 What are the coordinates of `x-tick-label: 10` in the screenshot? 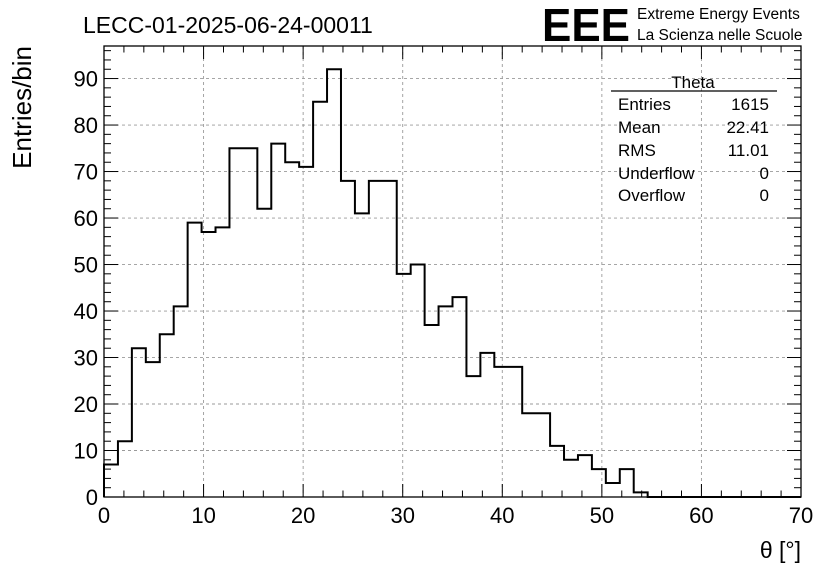 It's located at (203, 515).